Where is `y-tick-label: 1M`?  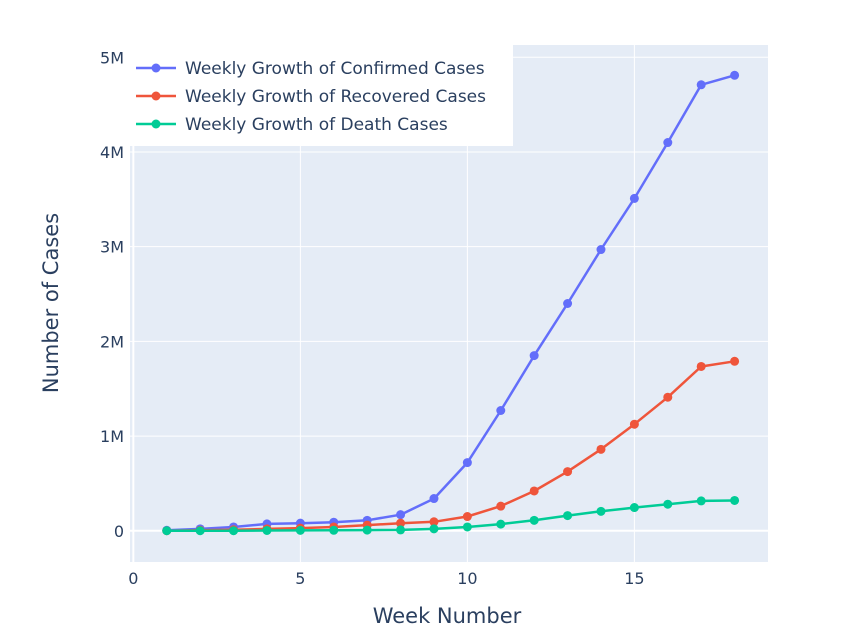 y-tick-label: 1M is located at coordinates (112, 436).